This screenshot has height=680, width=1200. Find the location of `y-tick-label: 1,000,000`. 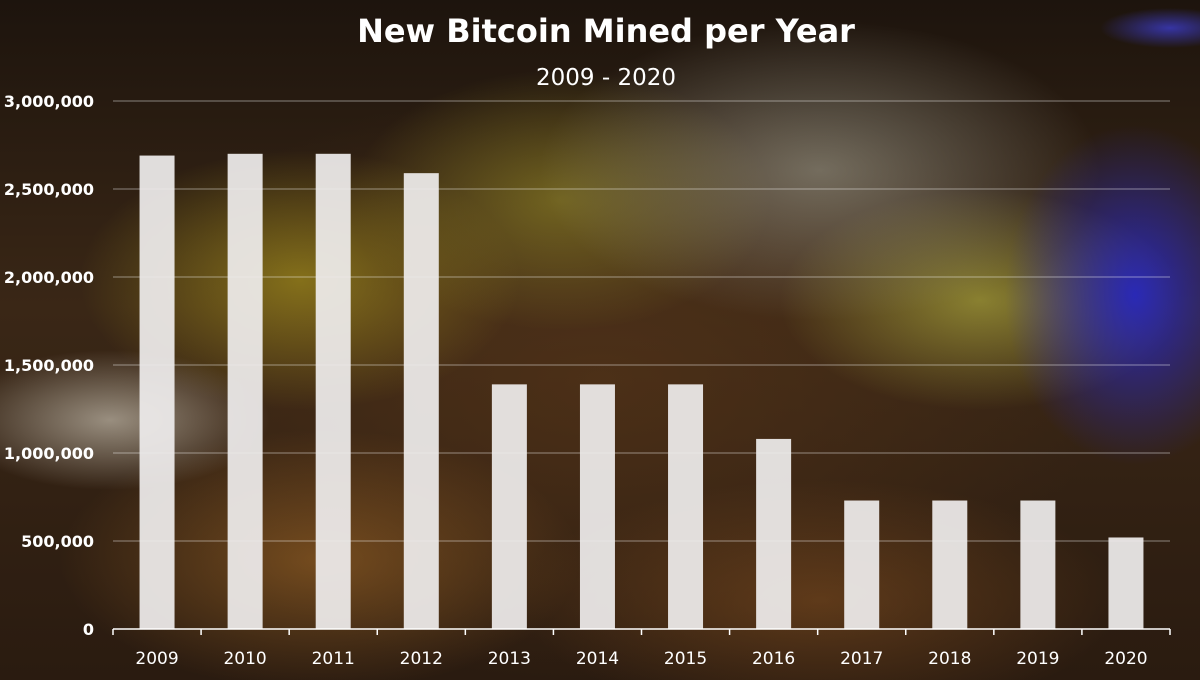

y-tick-label: 1,000,000 is located at coordinates (49, 453).